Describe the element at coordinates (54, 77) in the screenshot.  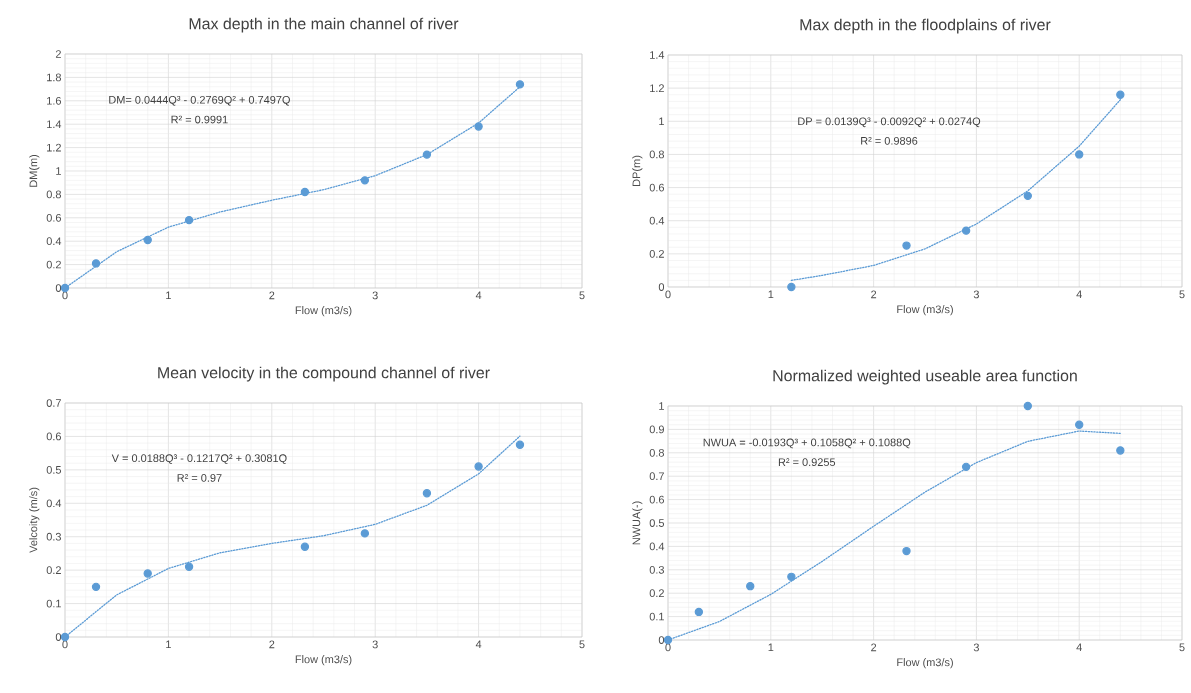
I see `y-tick-label: 1.8` at that location.